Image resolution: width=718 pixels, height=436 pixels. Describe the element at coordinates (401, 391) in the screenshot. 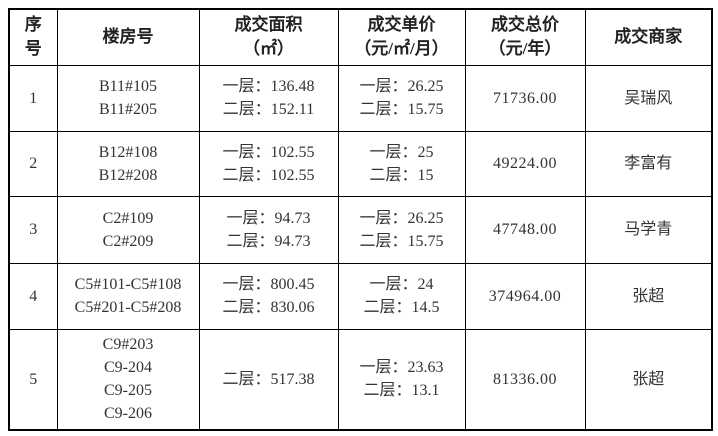

I see `cell-unit-price-line: 二层：13.1` at that location.